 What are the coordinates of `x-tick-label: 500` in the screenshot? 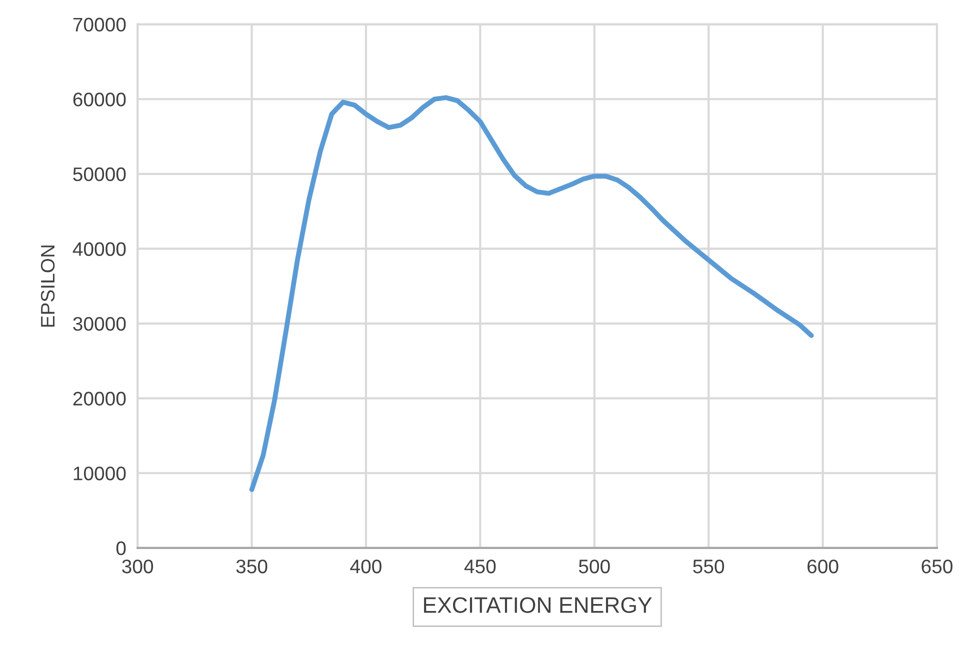 It's located at (594, 567).